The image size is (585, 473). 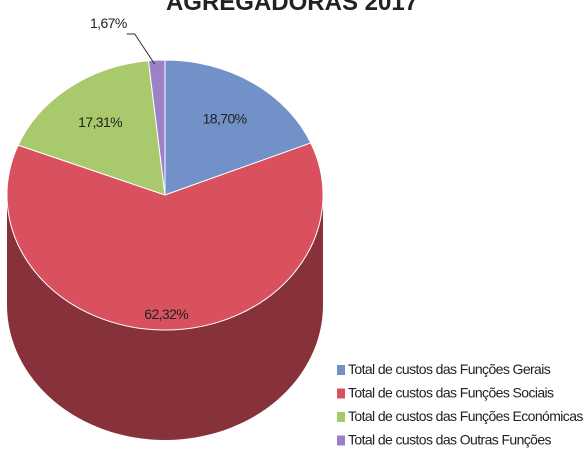 I want to click on data-label: 18,70%, so click(x=225, y=119).